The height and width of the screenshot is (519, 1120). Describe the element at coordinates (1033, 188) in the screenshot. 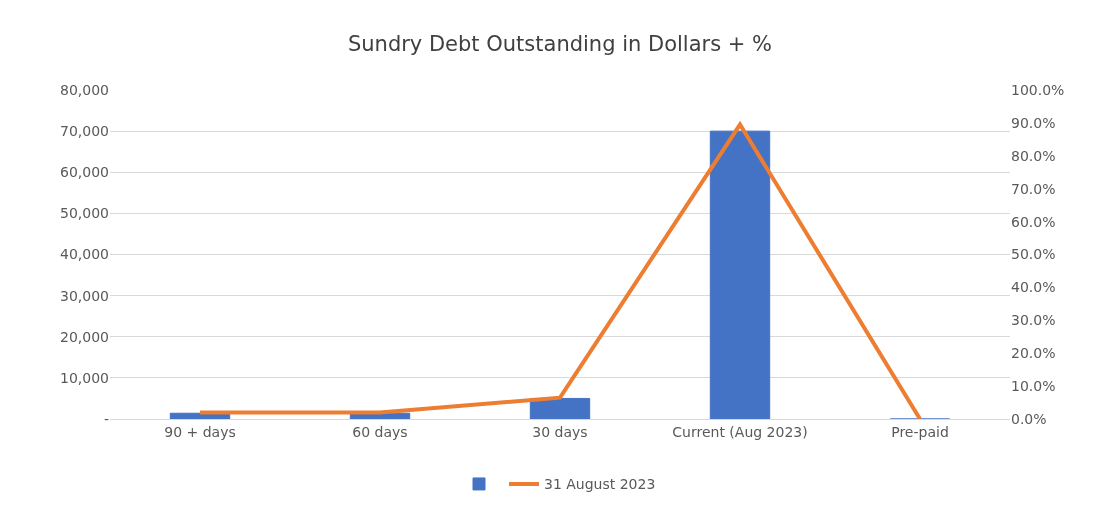

I see `y2-tick-label: 70.0%` at that location.